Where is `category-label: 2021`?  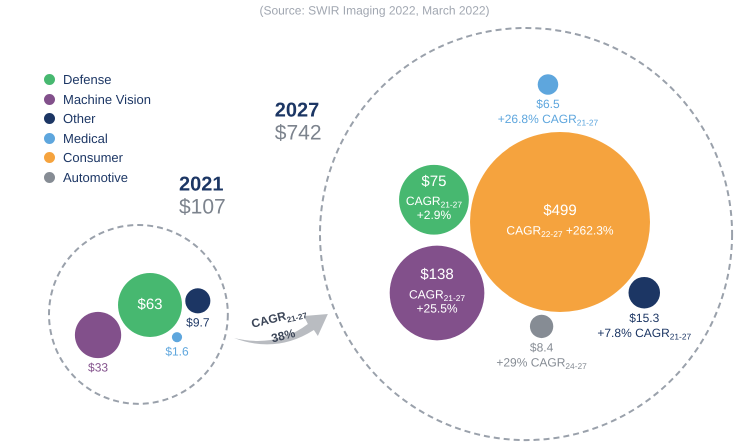 category-label: 2021 is located at coordinates (201, 184).